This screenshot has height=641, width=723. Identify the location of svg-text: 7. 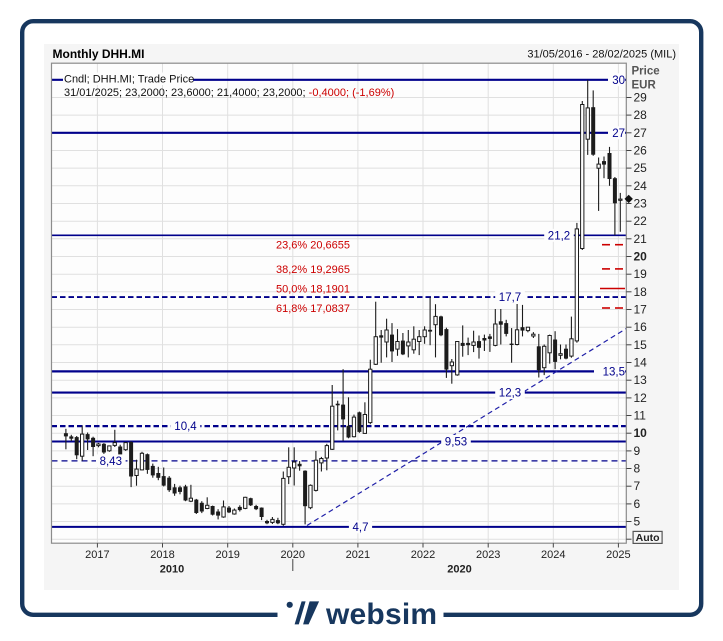
(637, 486).